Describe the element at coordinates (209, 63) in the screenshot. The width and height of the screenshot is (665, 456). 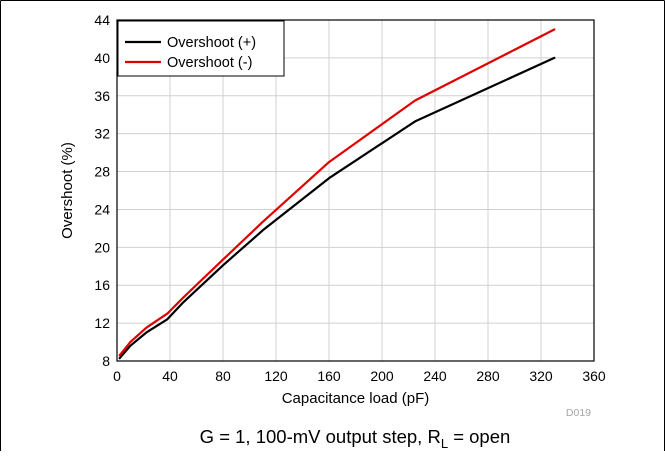
I see `legend-label-2: Overshoot (-)` at that location.